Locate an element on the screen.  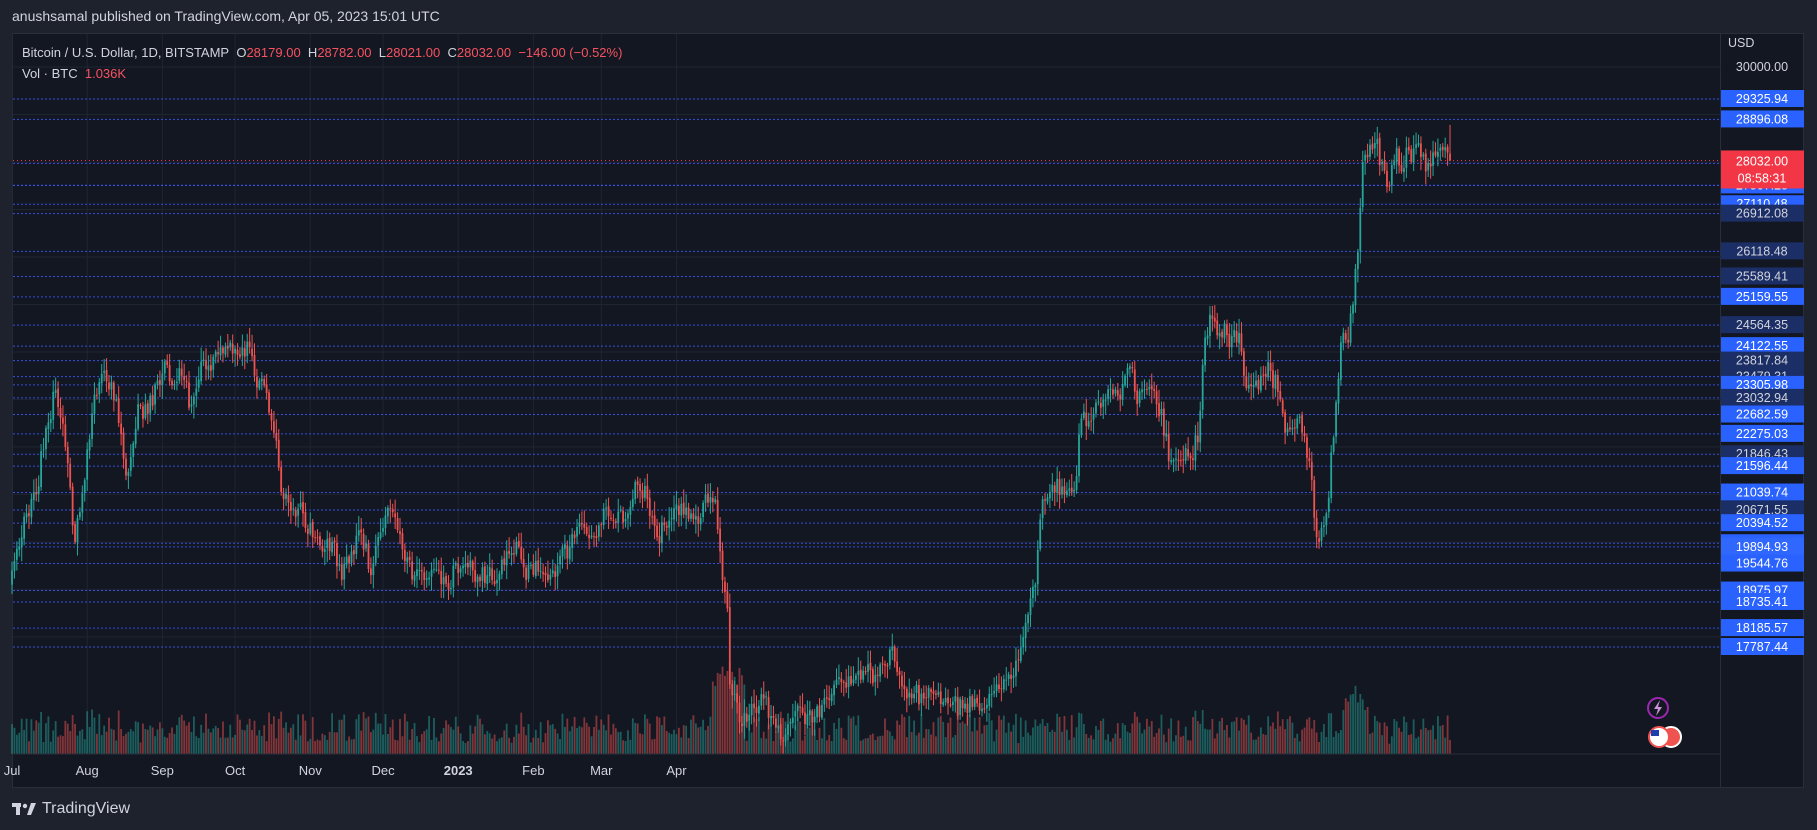
tradingview-footer: TradingView is located at coordinates (71, 809).